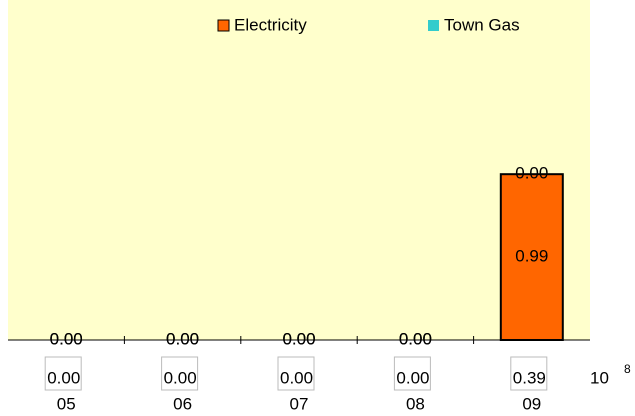  I want to click on data-label: 0.99, so click(531, 256).